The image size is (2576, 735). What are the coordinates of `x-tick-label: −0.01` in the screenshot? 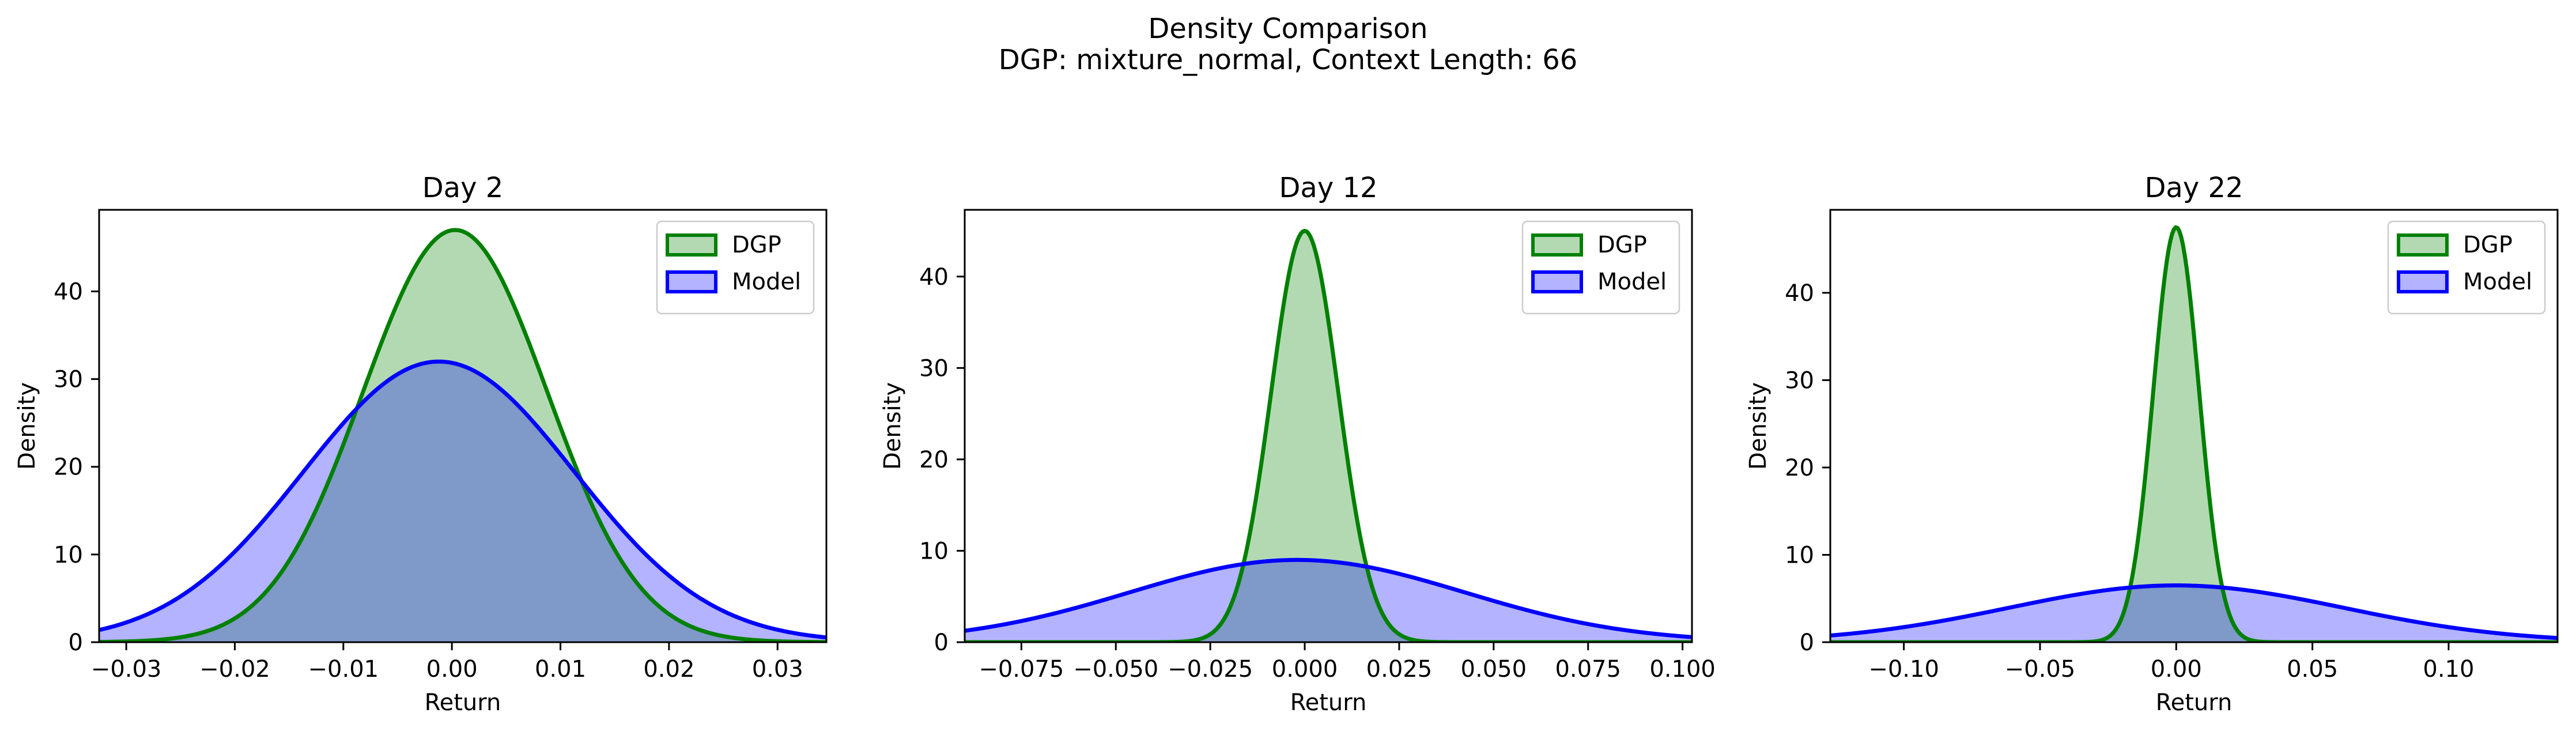 It's located at (343, 669).